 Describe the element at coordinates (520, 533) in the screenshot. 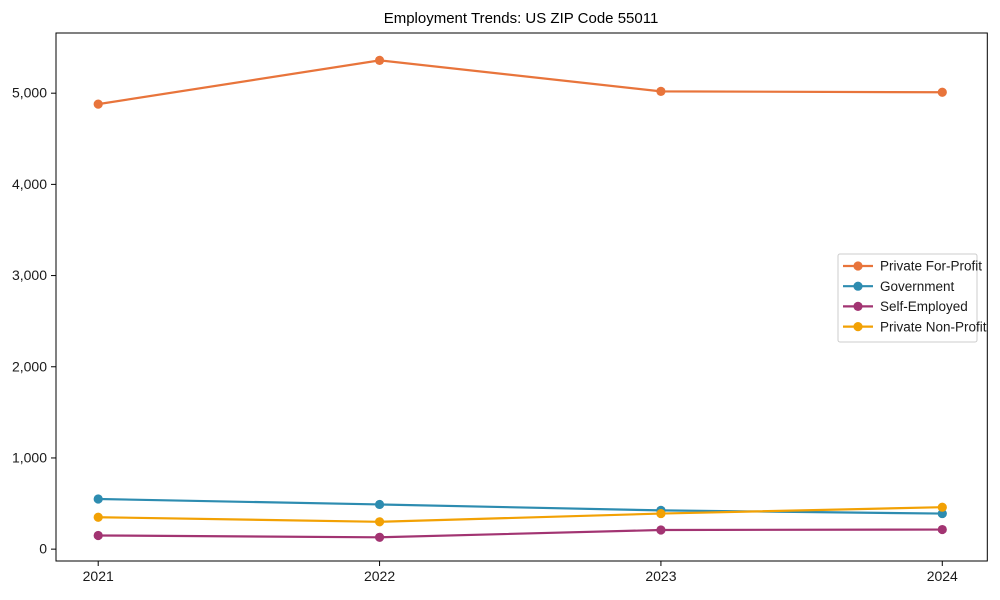

I see `series-line-self-employed` at that location.